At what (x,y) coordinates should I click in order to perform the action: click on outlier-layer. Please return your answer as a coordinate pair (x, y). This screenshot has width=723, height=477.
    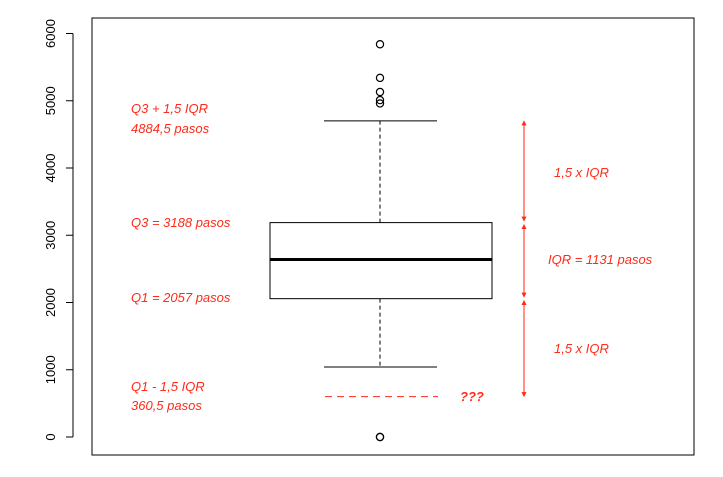
    Looking at the image, I should click on (380, 241).